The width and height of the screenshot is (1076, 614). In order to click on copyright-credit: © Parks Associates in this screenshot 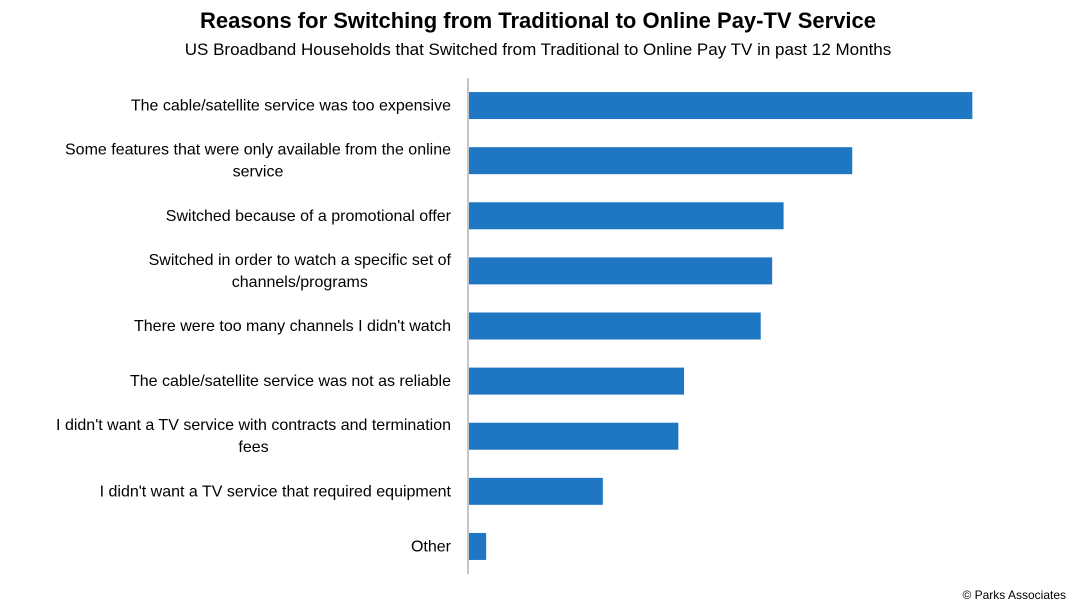, I will do `click(1014, 595)`.